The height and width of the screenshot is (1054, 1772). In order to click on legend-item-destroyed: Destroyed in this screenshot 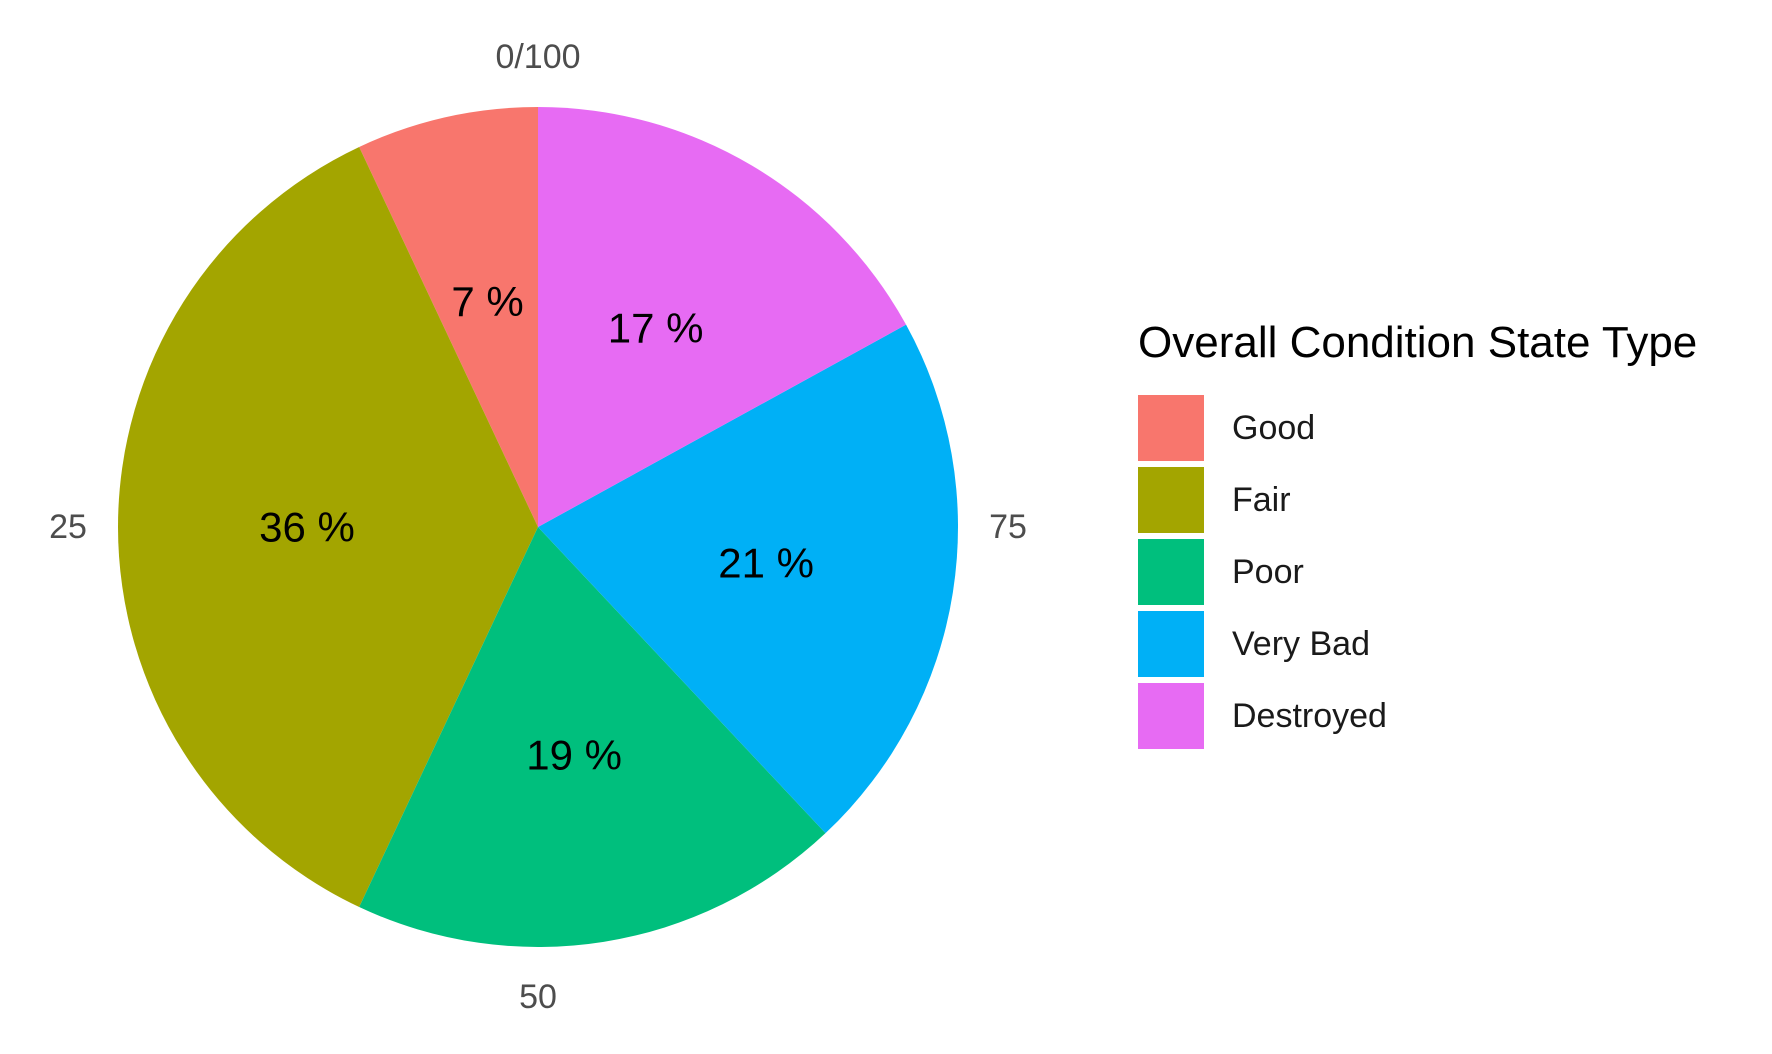, I will do `click(1417, 716)`.